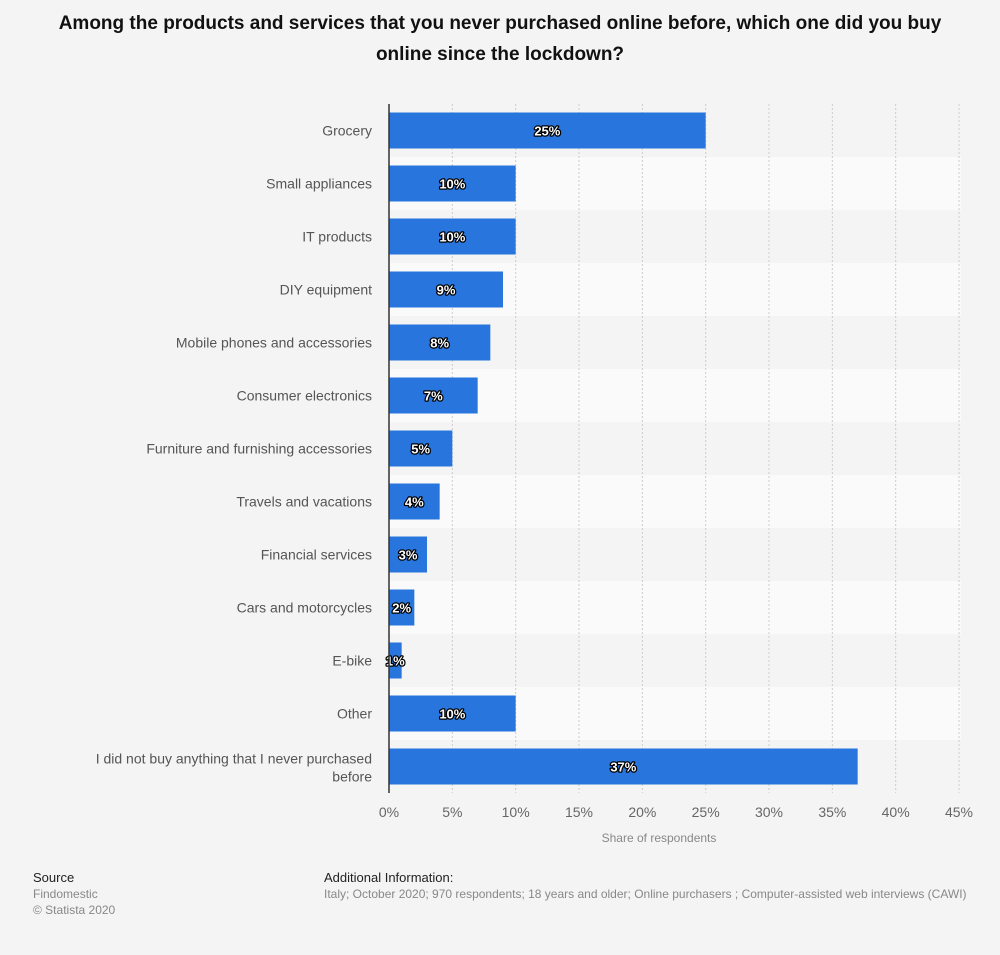 The height and width of the screenshot is (955, 1000). Describe the element at coordinates (274, 343) in the screenshot. I see `category-label: Mobile phones and accessories` at that location.